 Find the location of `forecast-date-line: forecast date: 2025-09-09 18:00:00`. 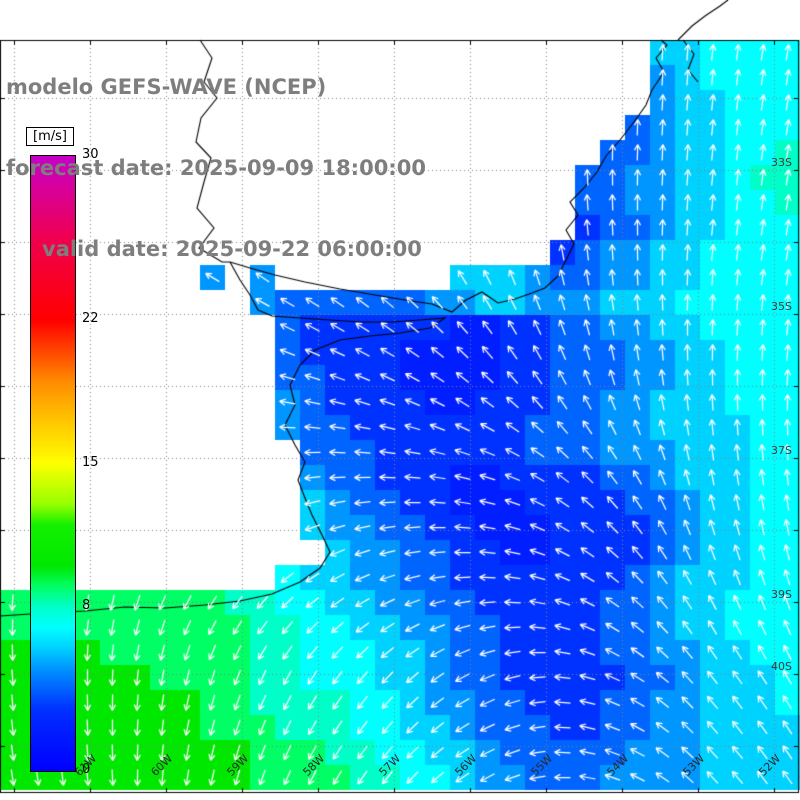

forecast-date-line: forecast date: 2025-09-09 18:00:00 is located at coordinates (216, 168).